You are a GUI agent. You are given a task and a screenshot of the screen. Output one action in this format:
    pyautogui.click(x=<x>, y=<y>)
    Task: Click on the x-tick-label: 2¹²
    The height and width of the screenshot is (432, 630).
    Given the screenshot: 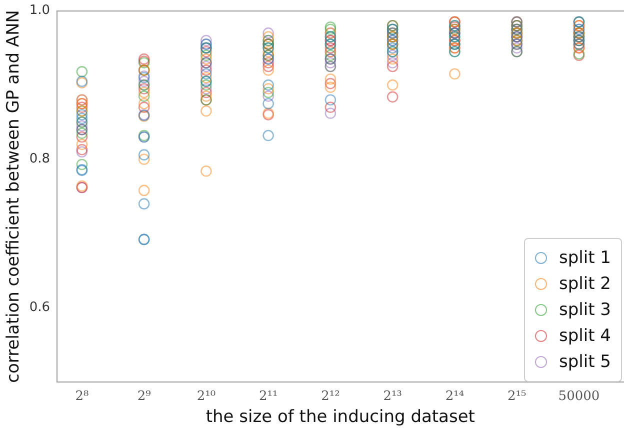 What is the action you would take?
    pyautogui.click(x=330, y=396)
    